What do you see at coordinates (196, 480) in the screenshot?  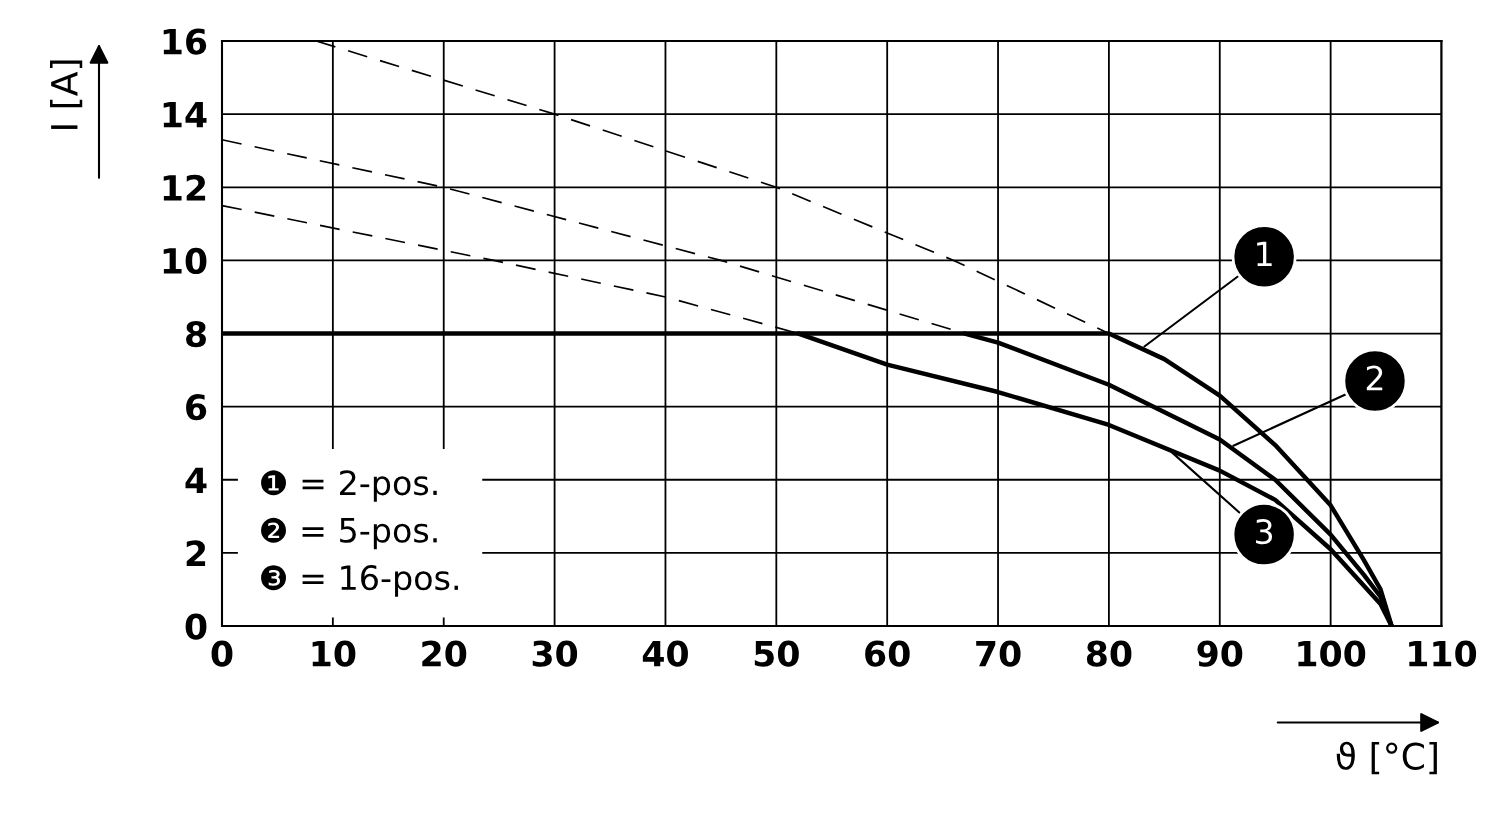 I see `y-tick-label: 4` at bounding box center [196, 480].